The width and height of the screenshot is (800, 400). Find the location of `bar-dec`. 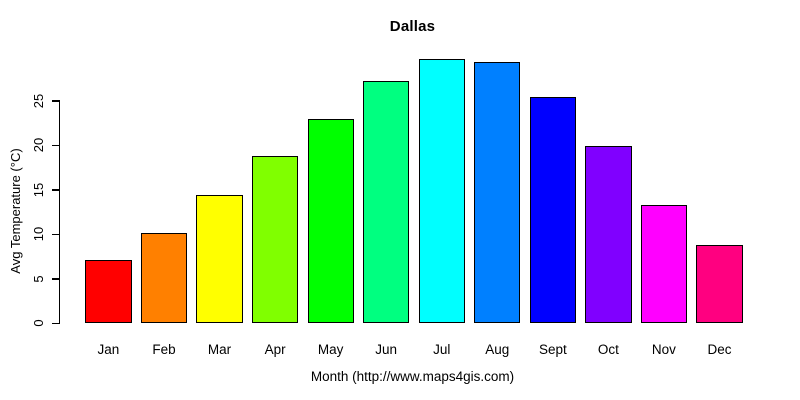

bar-dec is located at coordinates (719, 284).